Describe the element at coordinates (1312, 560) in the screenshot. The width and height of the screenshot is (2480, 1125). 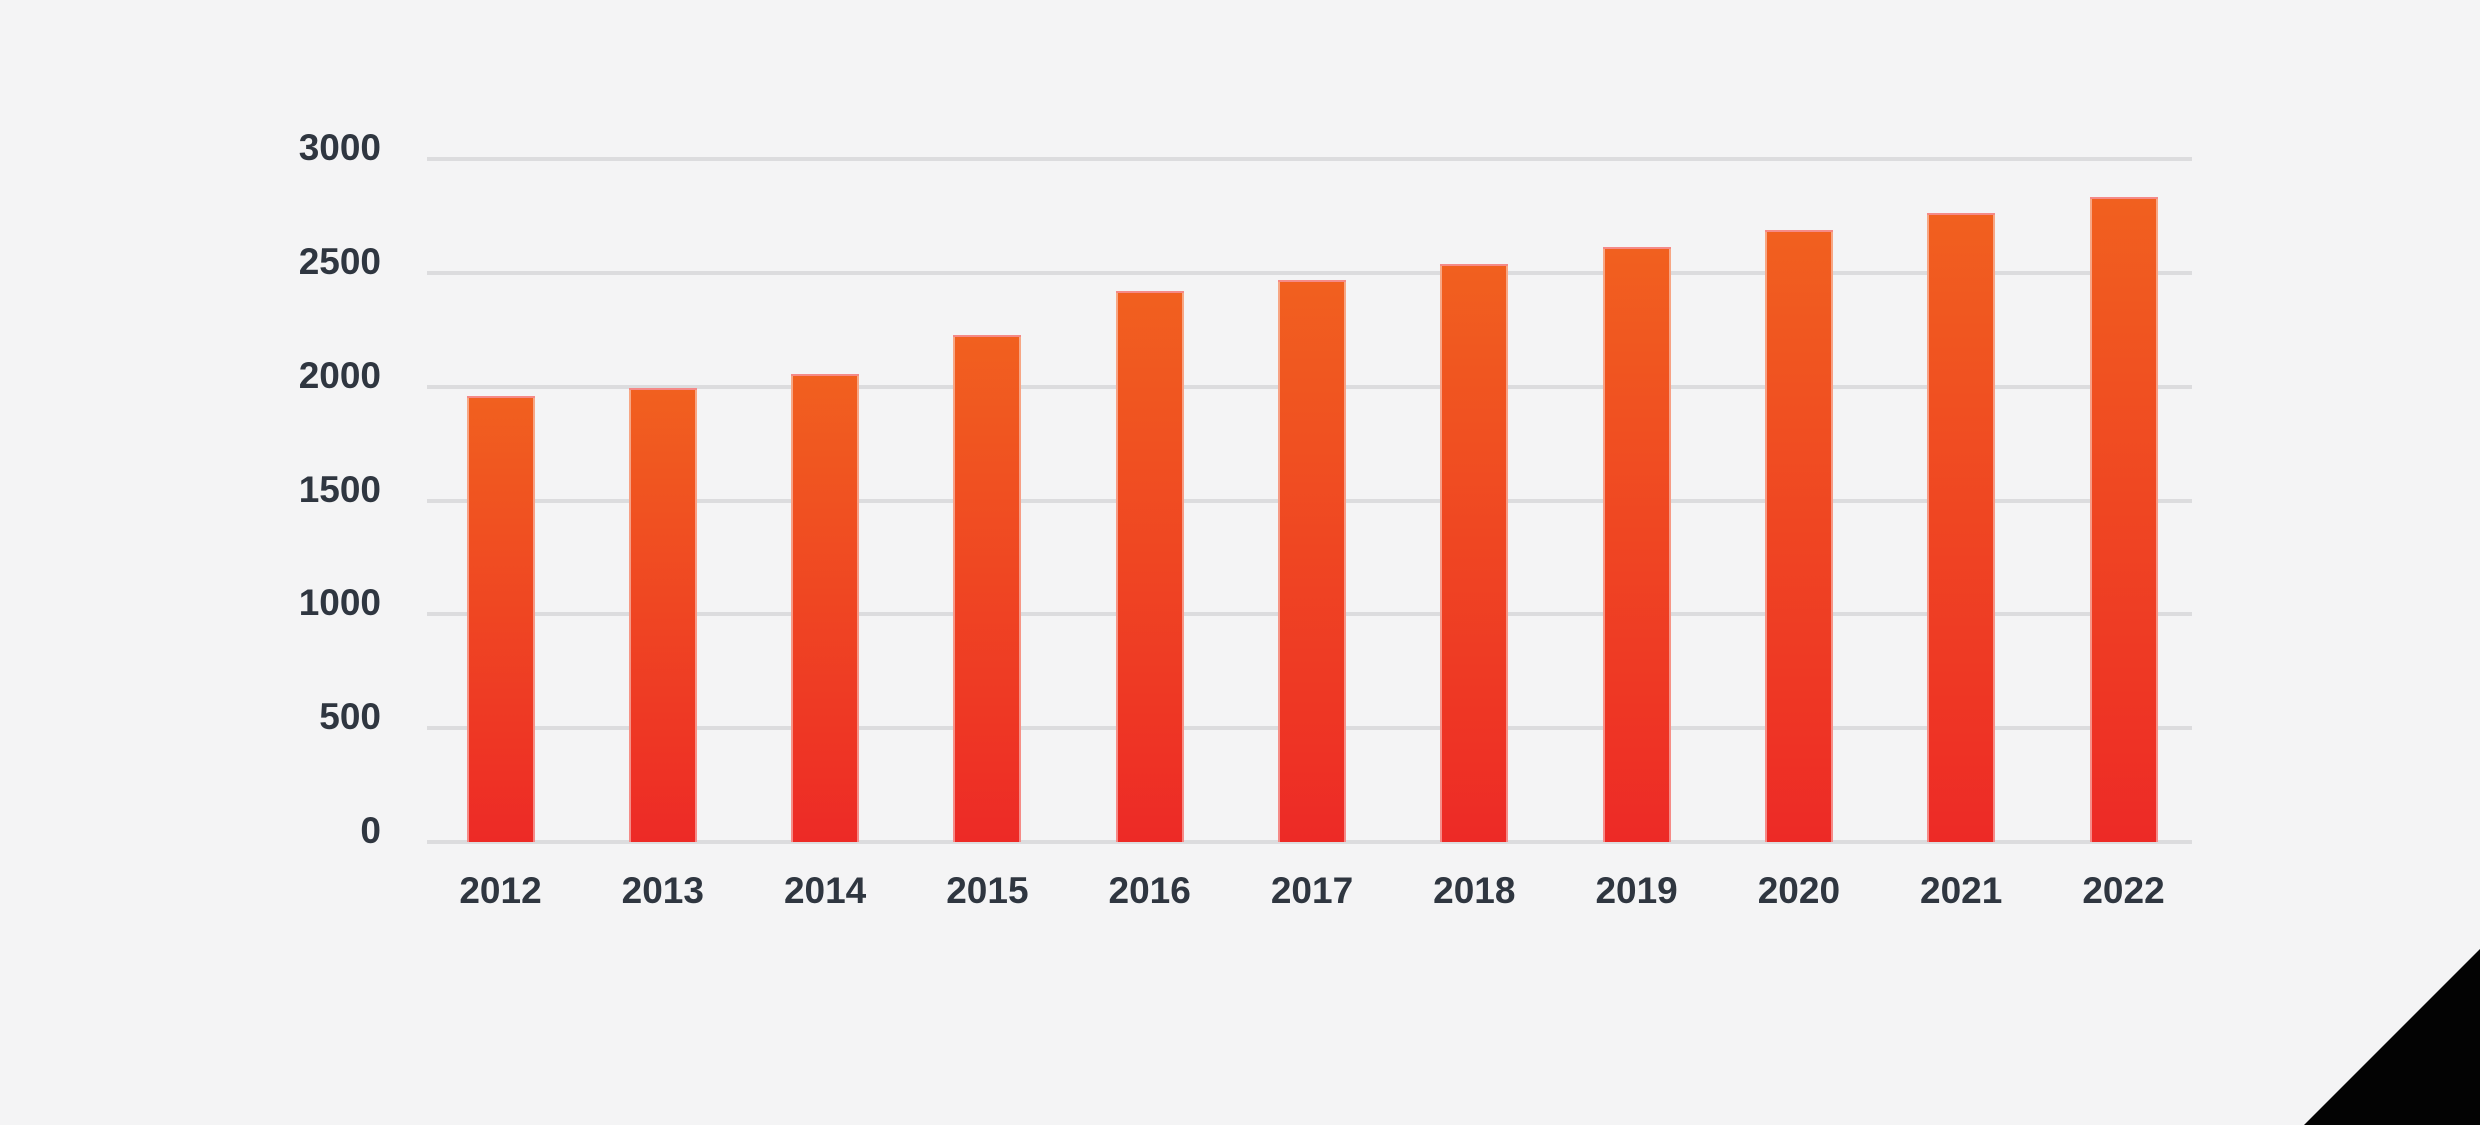
I see `bar-2017` at that location.